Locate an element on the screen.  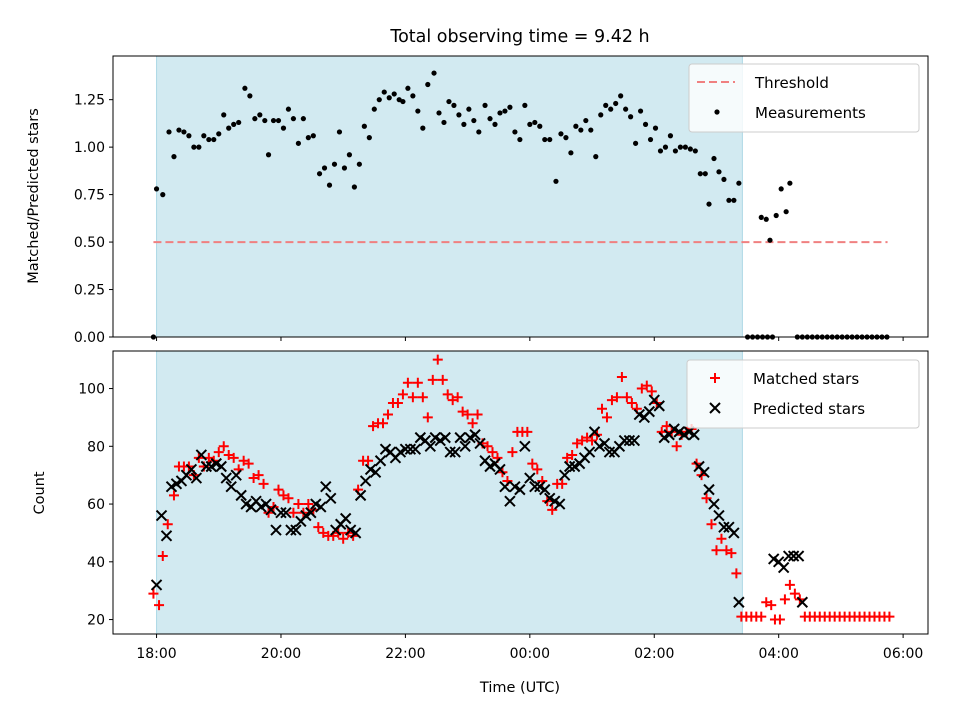
count-y-tick-label: 60 is located at coordinates (96, 505).